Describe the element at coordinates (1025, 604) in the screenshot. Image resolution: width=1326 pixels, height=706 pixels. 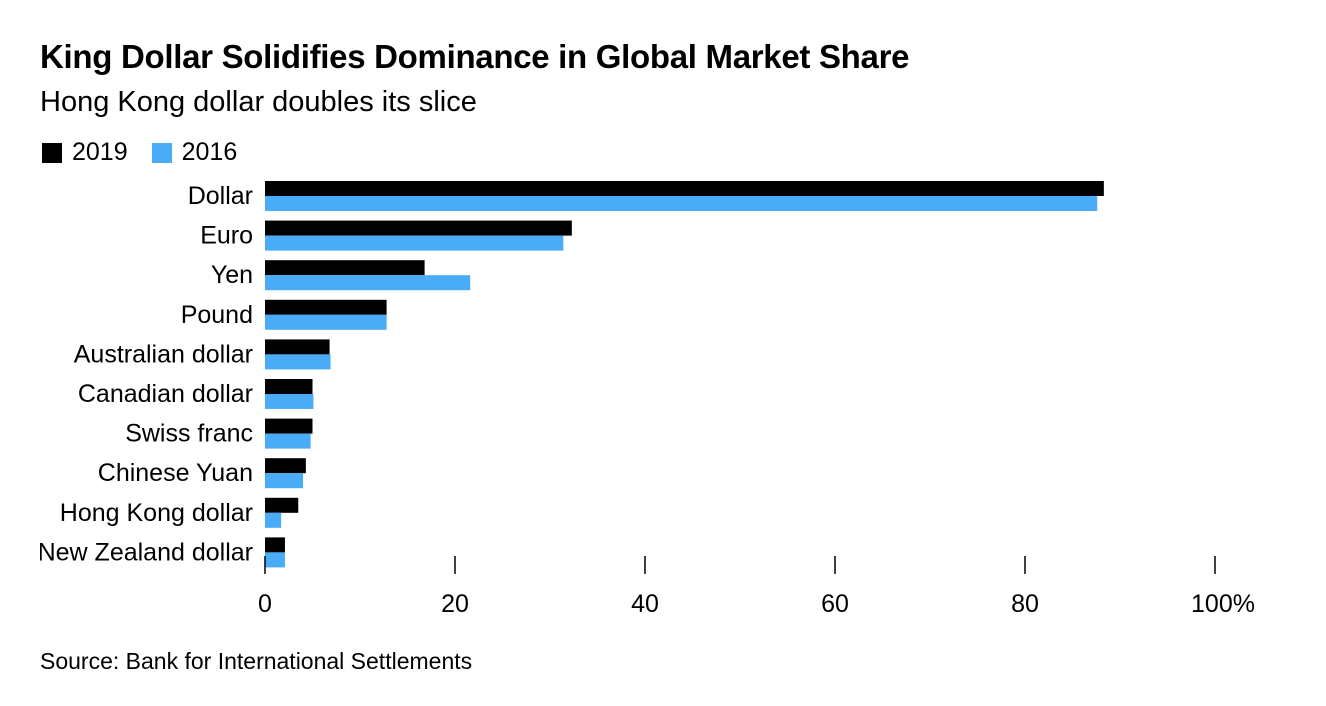
I see `x-tick-label-4: 80` at that location.